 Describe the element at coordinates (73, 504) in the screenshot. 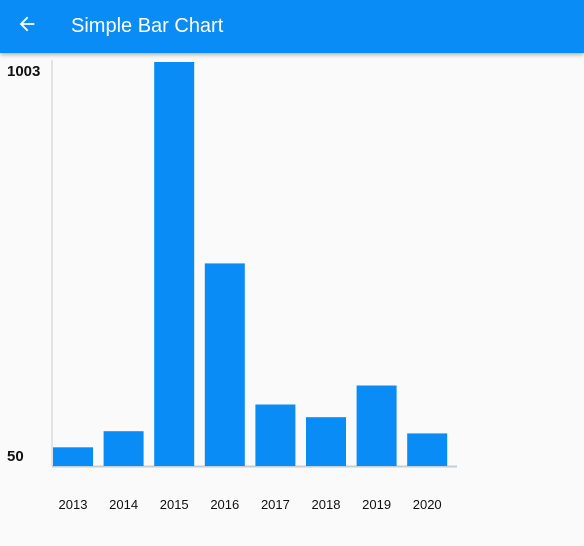

I see `x-tick-label-2013: 2013` at that location.